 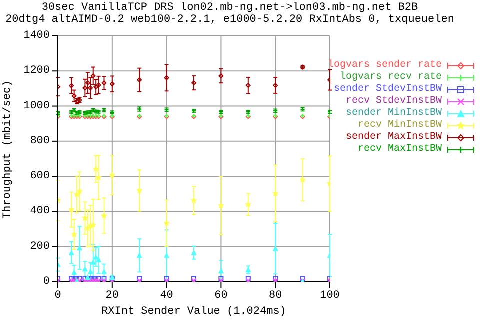 What do you see at coordinates (330, 296) in the screenshot?
I see `x-tick-label: 100` at bounding box center [330, 296].